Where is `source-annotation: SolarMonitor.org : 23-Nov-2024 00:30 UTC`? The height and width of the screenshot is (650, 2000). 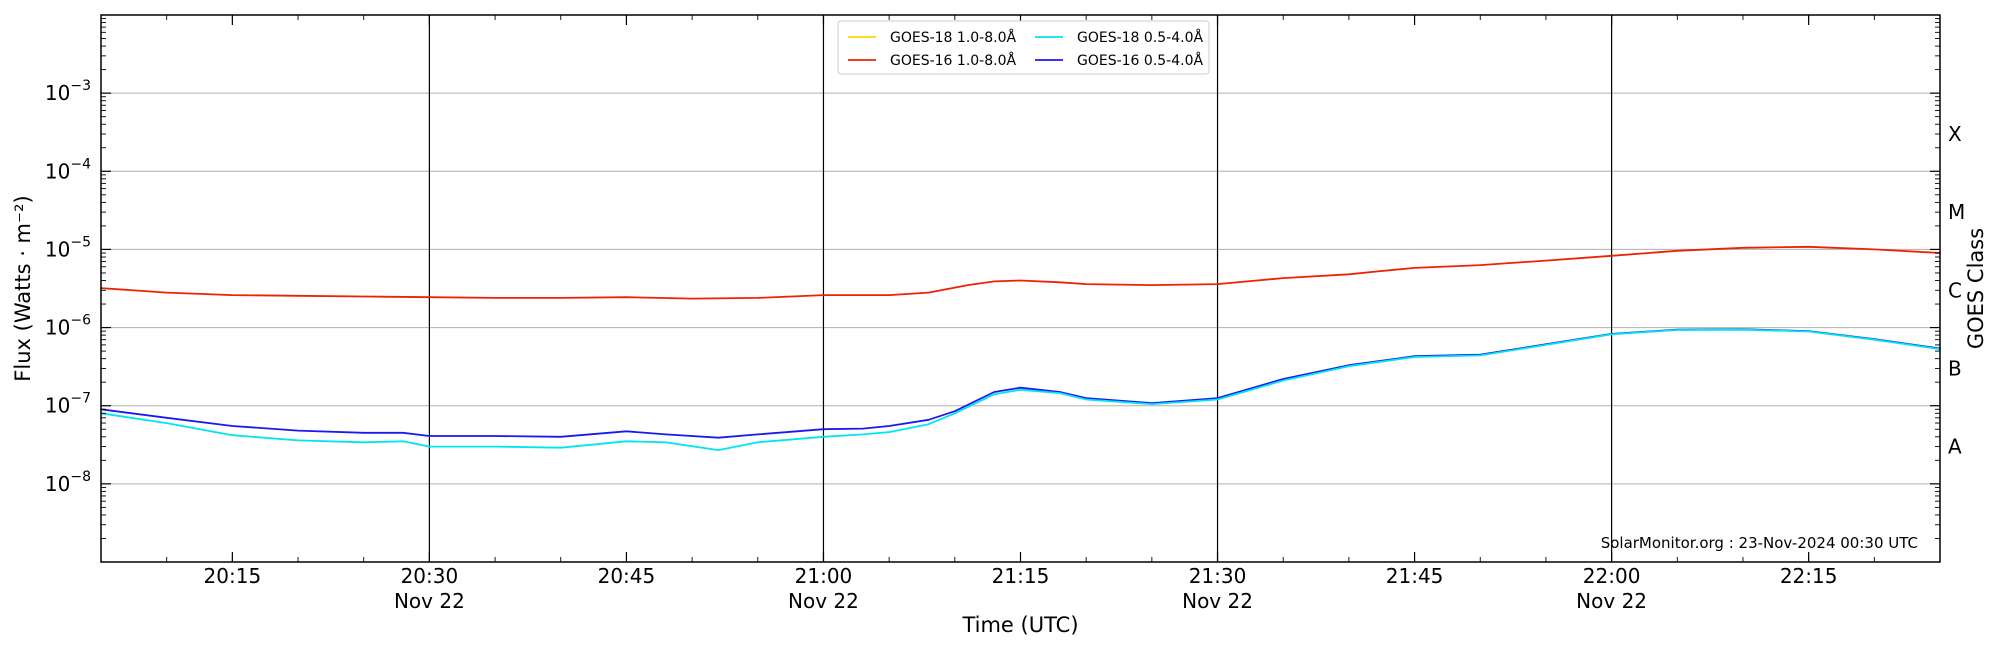 source-annotation: SolarMonitor.org : 23-Nov-2024 00:30 UTC is located at coordinates (1759, 543).